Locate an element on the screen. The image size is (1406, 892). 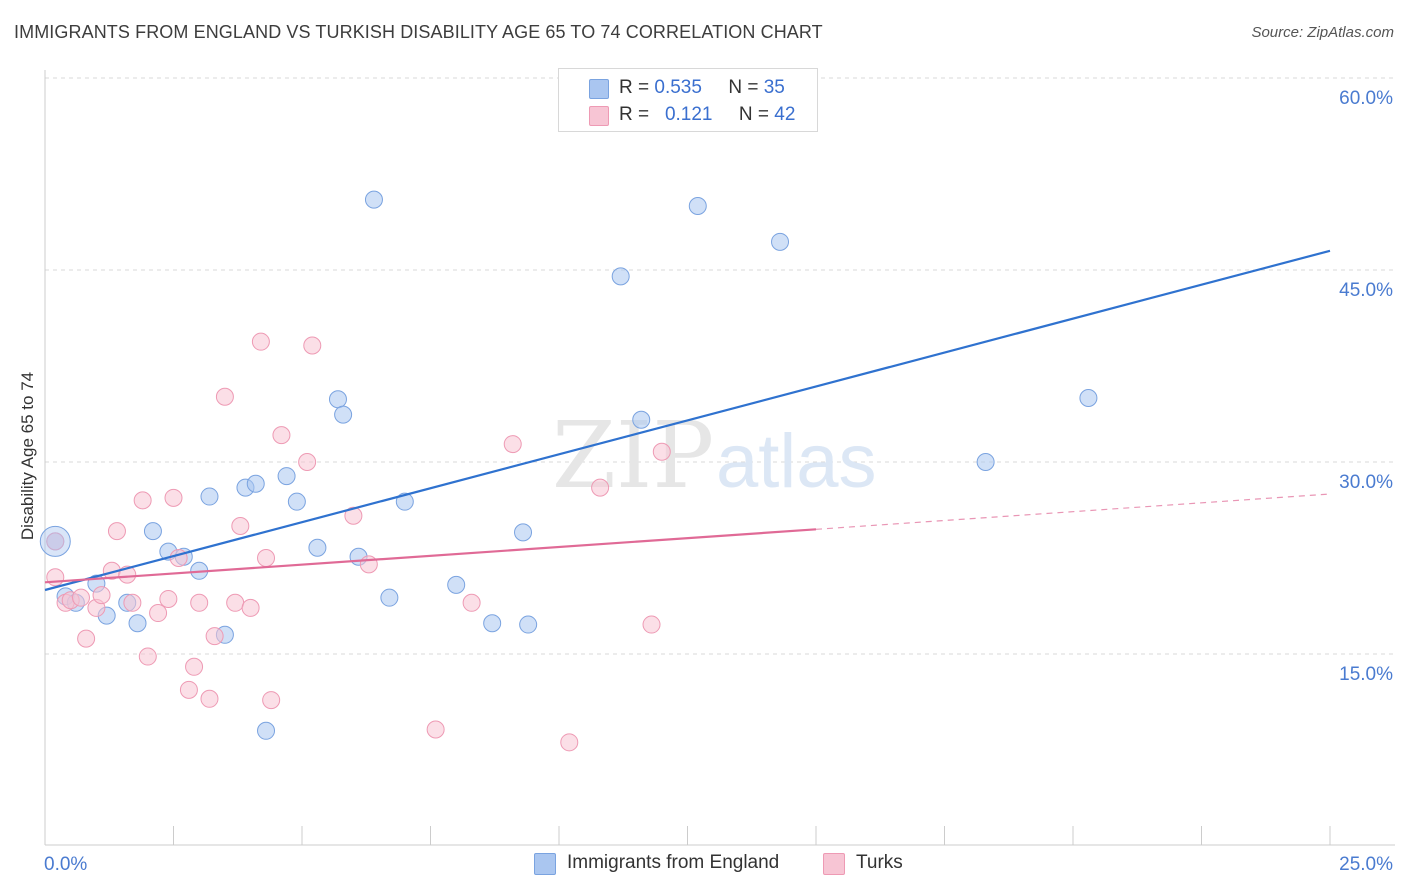
legend-swatch-turks is located at coordinates (599, 116).